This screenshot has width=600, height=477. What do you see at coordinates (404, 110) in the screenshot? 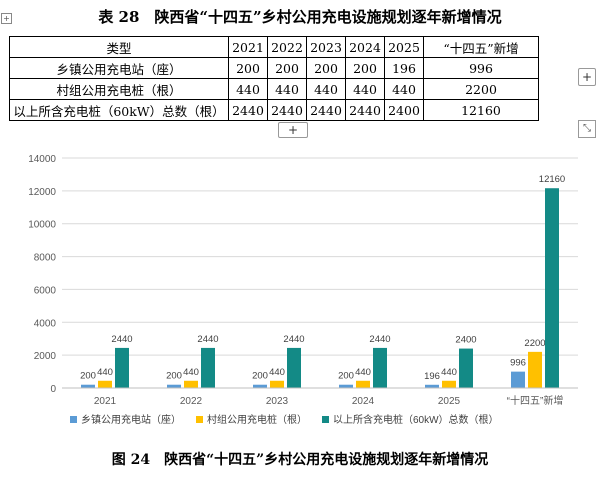
I see `table-cell: 2400` at bounding box center [404, 110].